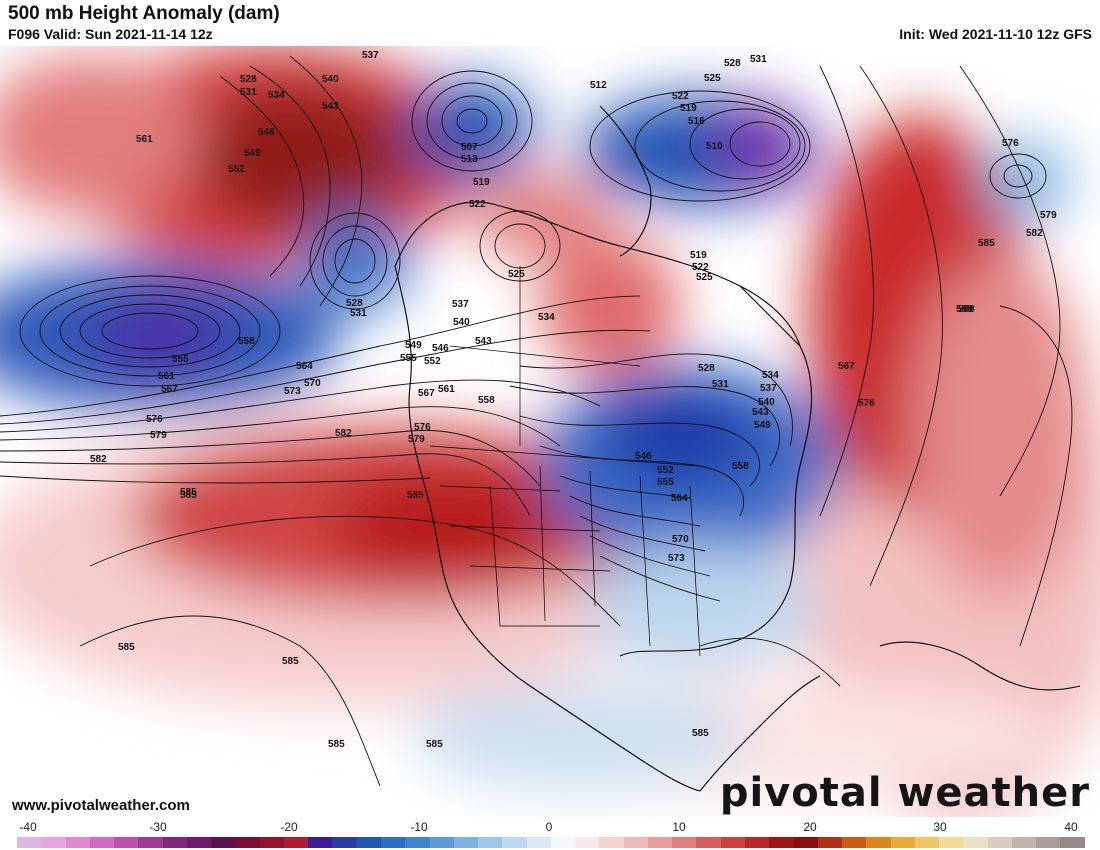  Describe the element at coordinates (469, 159) in the screenshot. I see `height-label: 513` at that location.